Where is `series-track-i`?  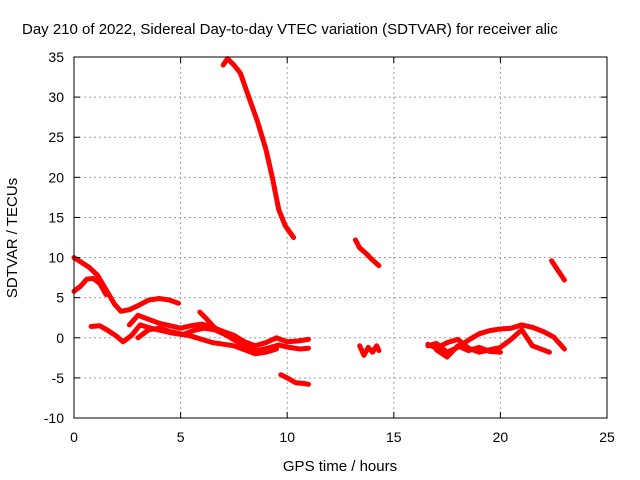 series-track-i is located at coordinates (367, 253).